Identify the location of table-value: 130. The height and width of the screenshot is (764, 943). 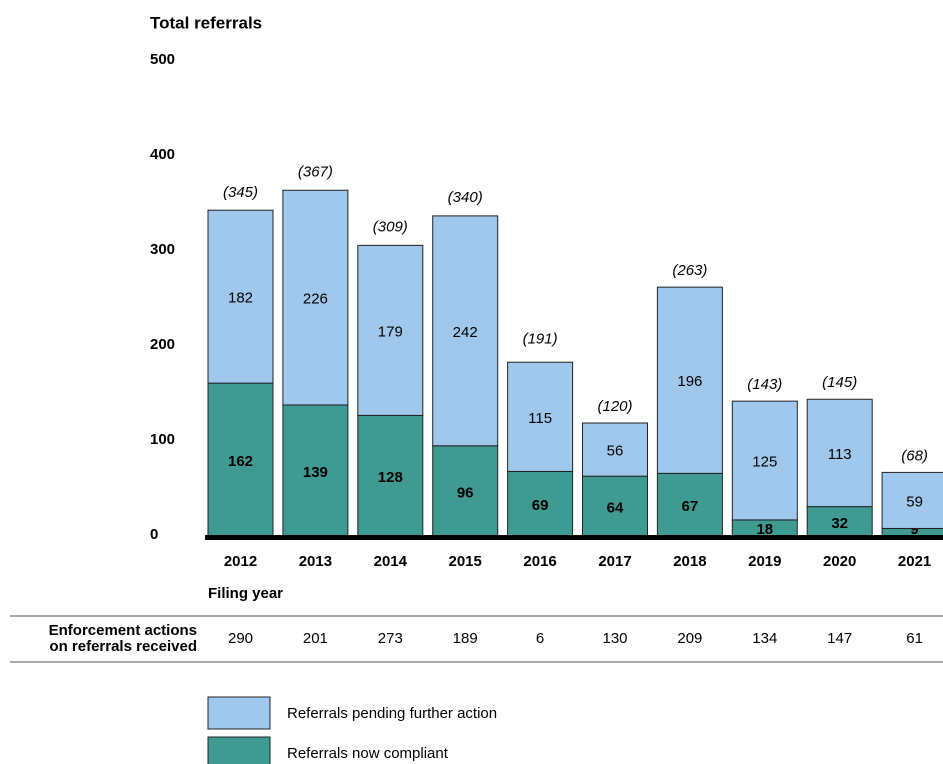
(614, 638).